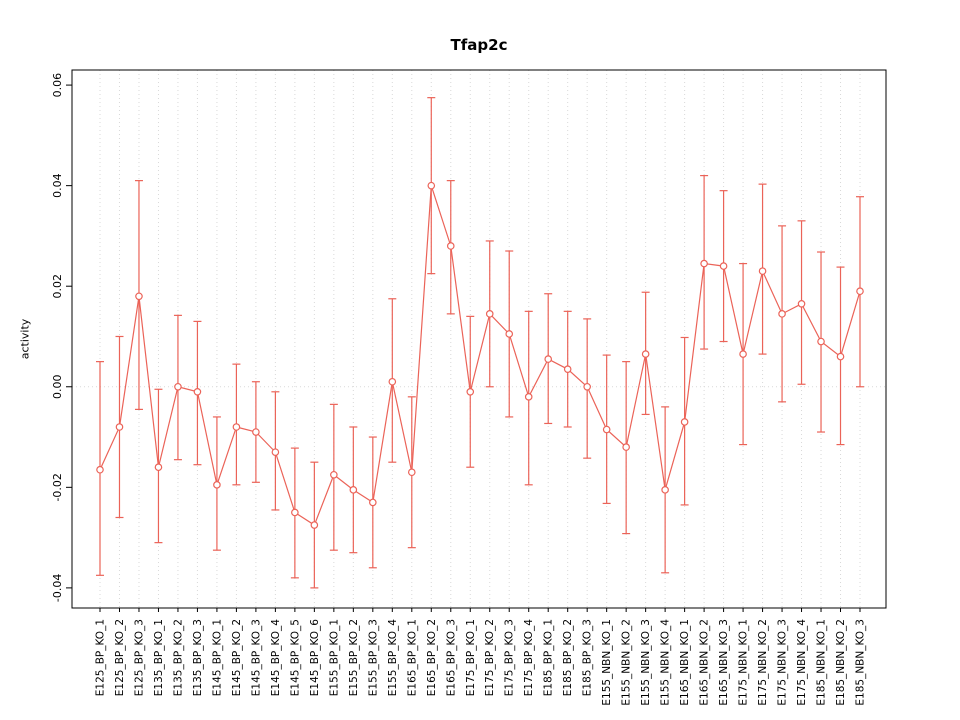  I want to click on x-tick-label: E145_BP_KO_5, so click(295, 657).